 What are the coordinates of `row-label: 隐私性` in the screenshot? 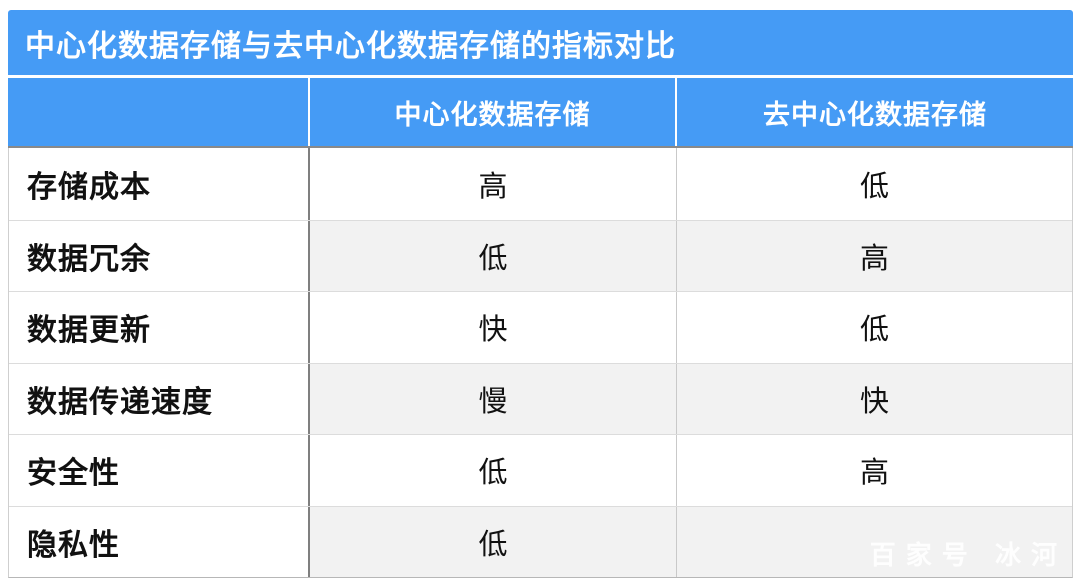 It's located at (159, 541).